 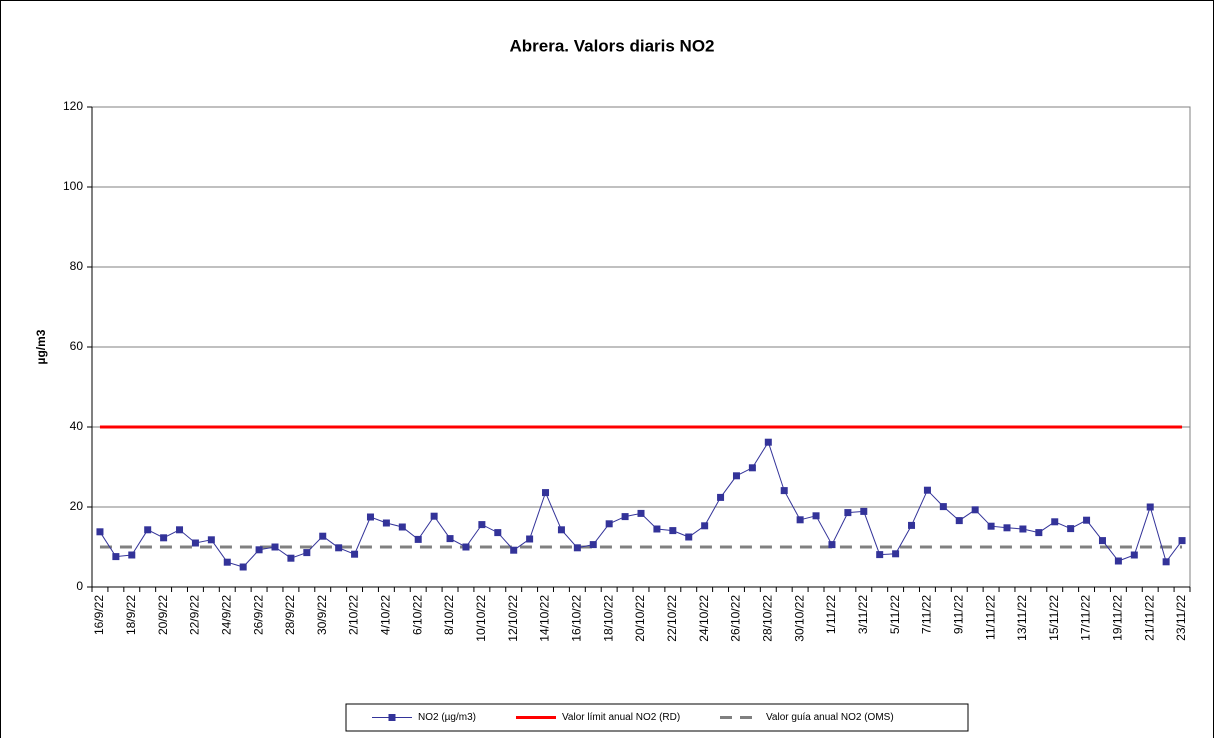 I want to click on x-tick-label: 26/10/22, so click(x=736, y=618).